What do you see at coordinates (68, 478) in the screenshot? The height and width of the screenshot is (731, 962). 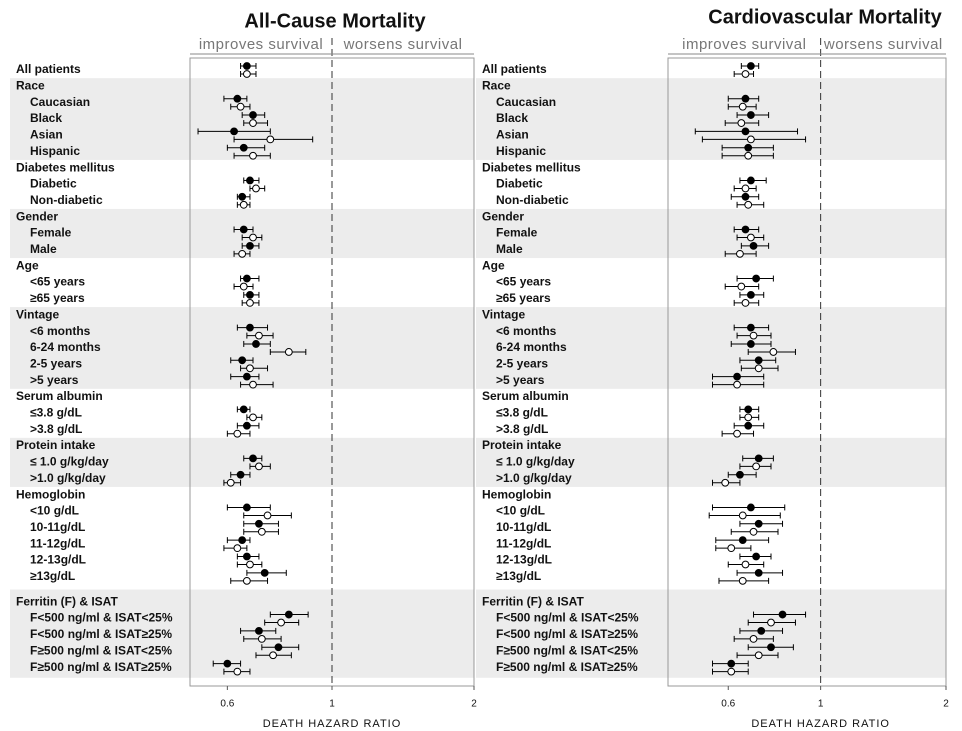 I see `row-label: >1.0 g/kg/day` at bounding box center [68, 478].